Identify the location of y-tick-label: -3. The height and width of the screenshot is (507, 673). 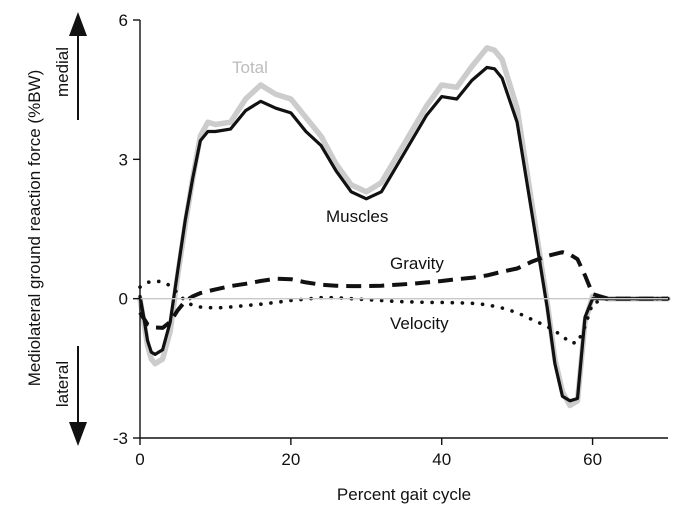
(120, 438).